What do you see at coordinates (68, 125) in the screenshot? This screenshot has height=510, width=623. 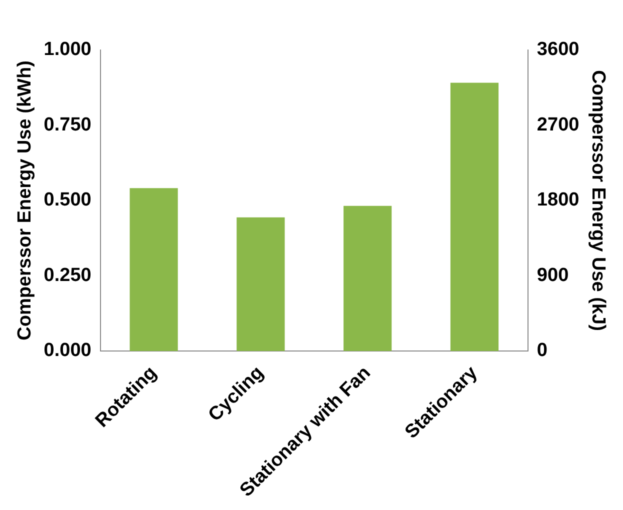 I see `y-tick-label: 0.750` at bounding box center [68, 125].